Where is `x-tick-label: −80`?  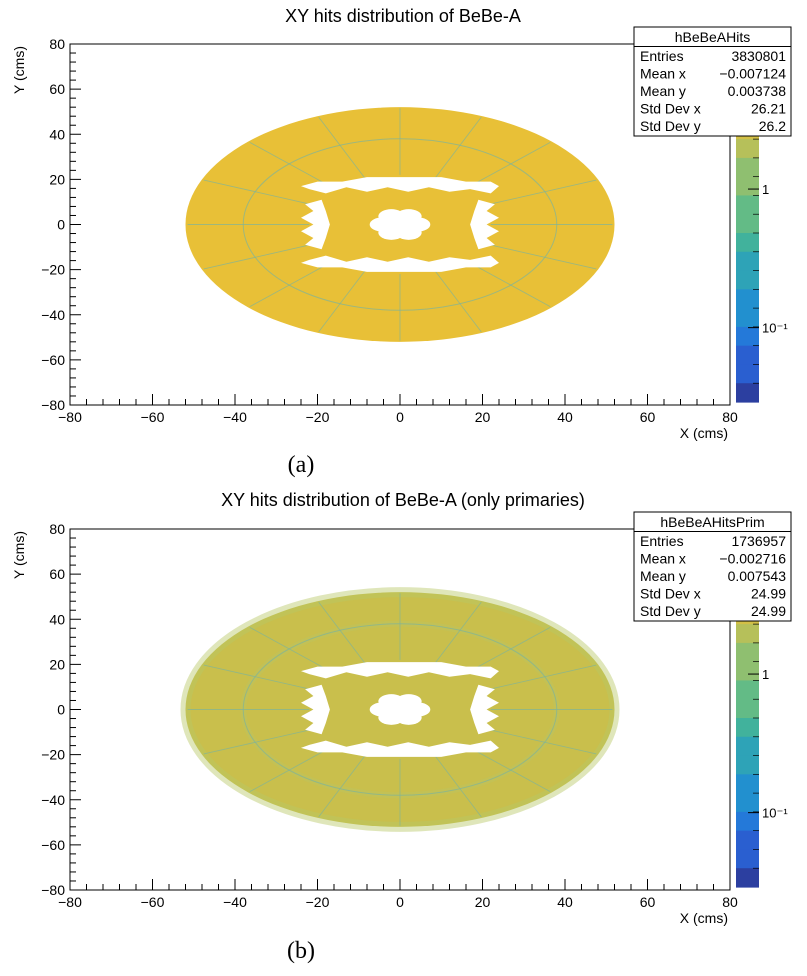 x-tick-label: −80 is located at coordinates (70, 417).